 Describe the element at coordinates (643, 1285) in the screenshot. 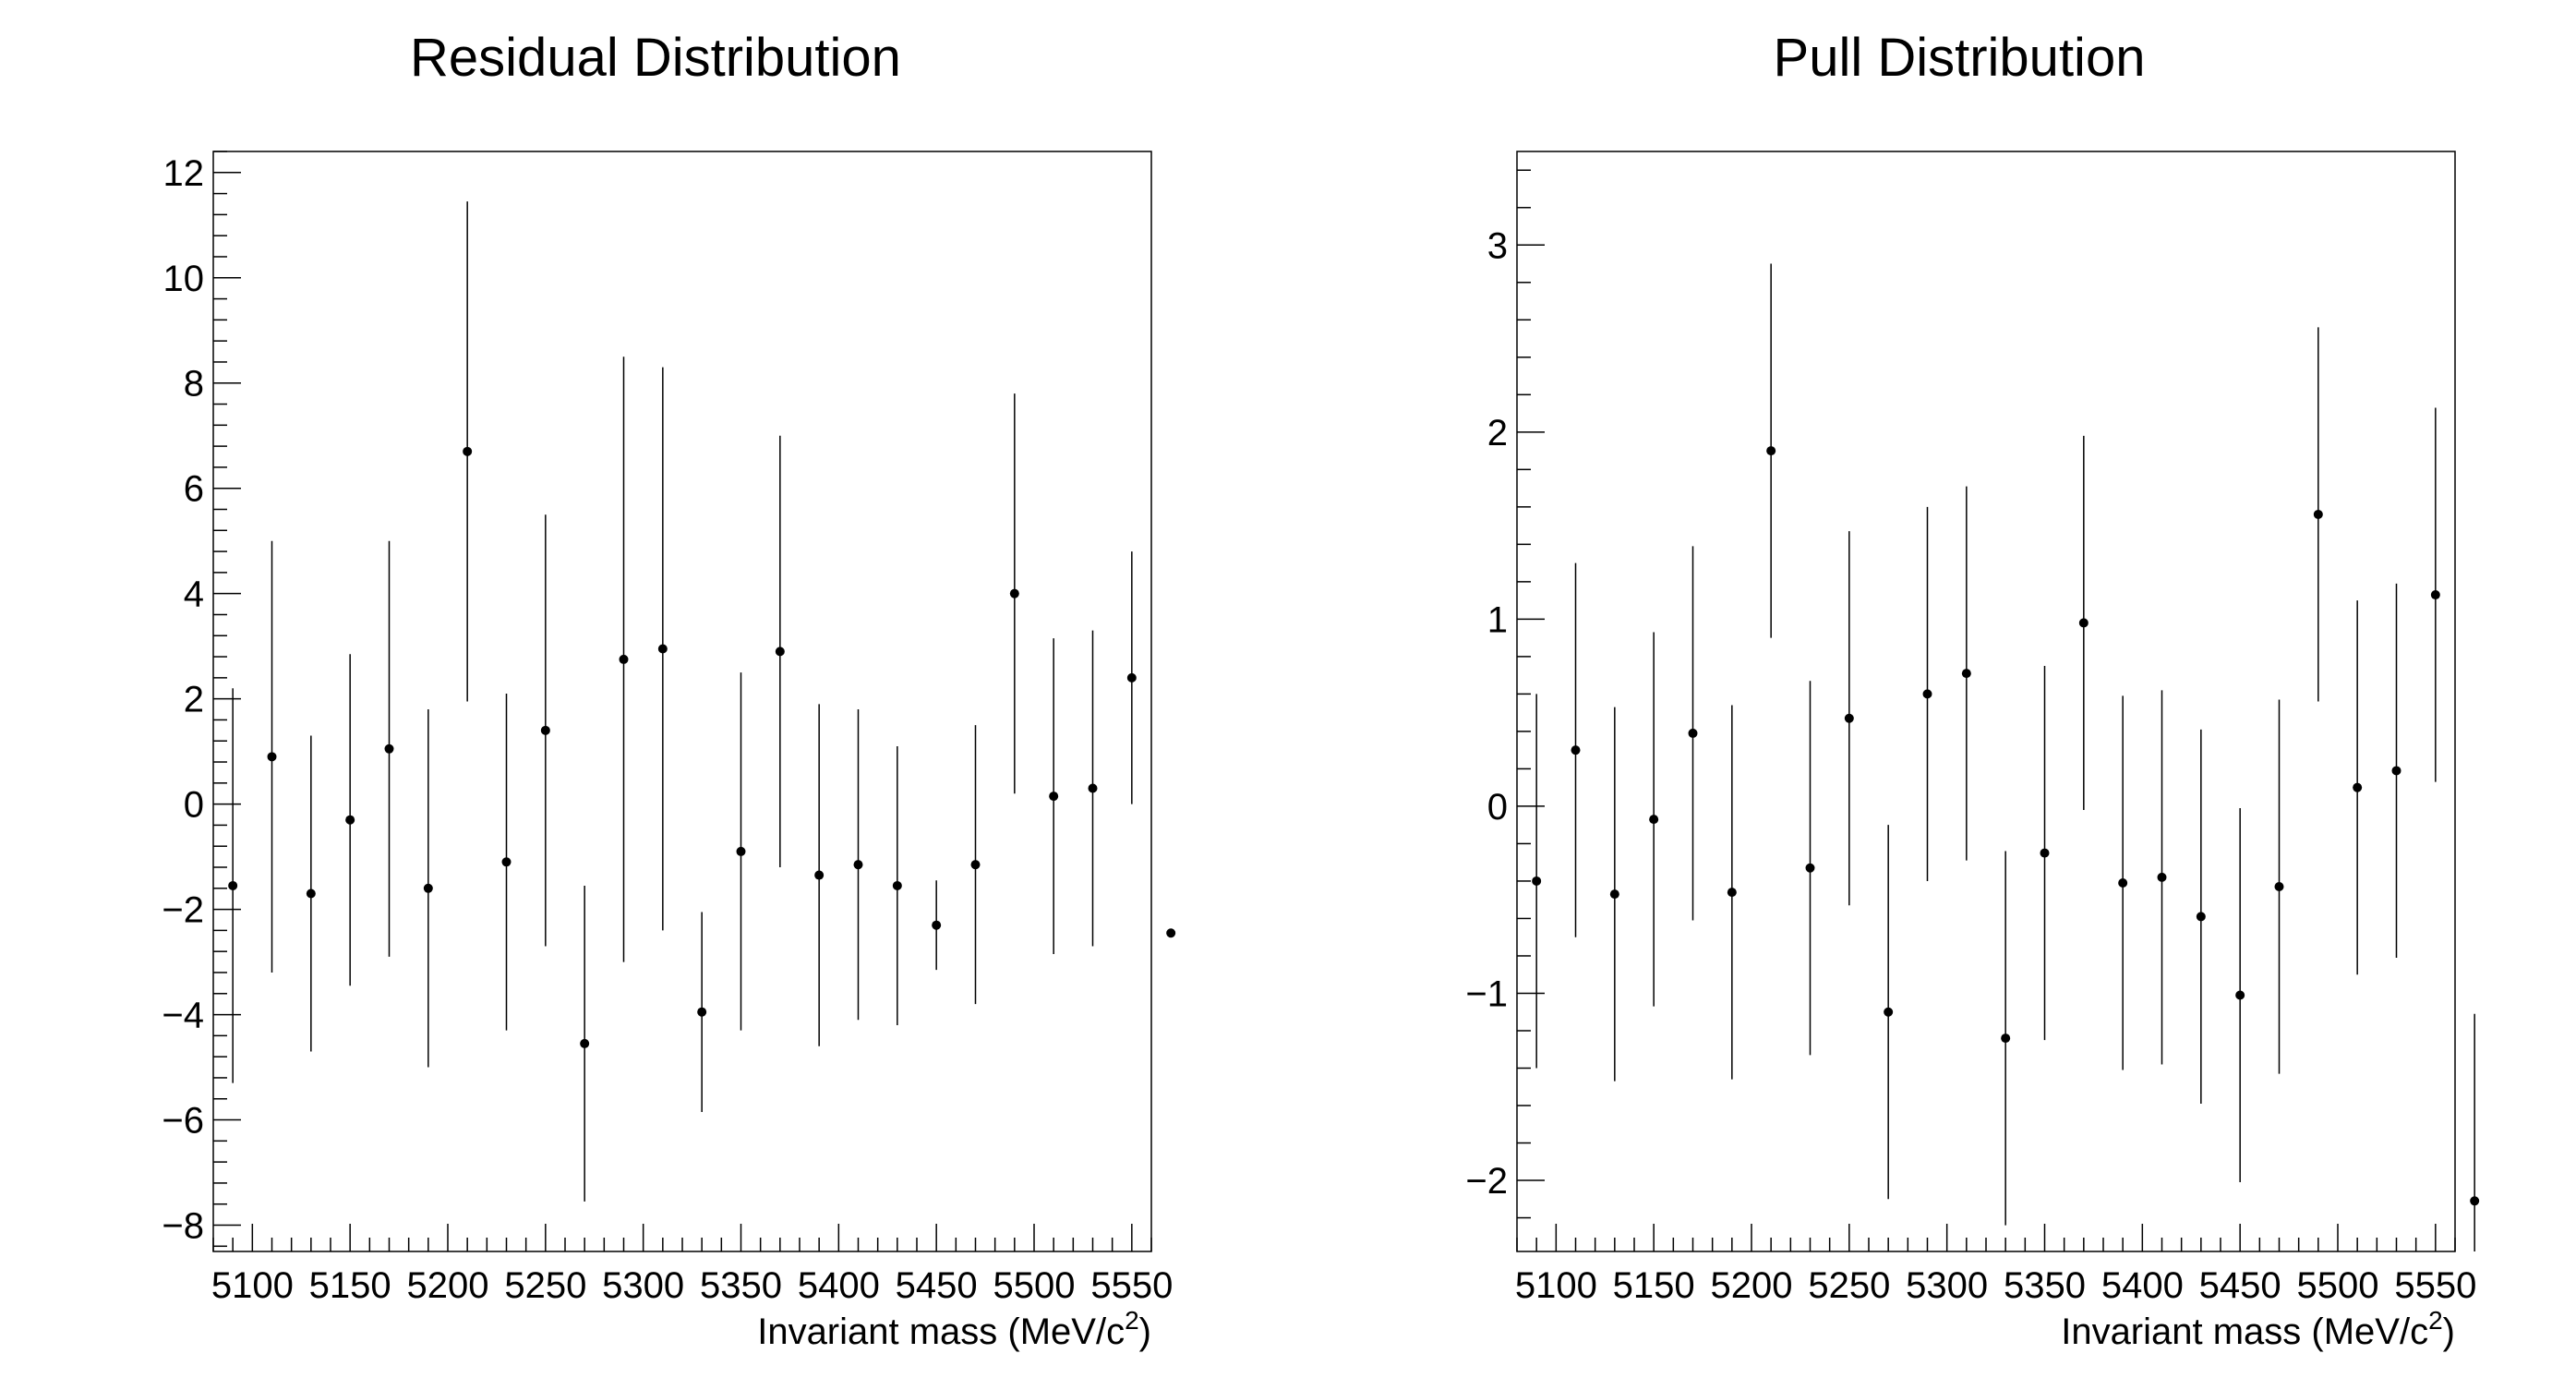

I see `residual-x-tick-label: 5300` at that location.